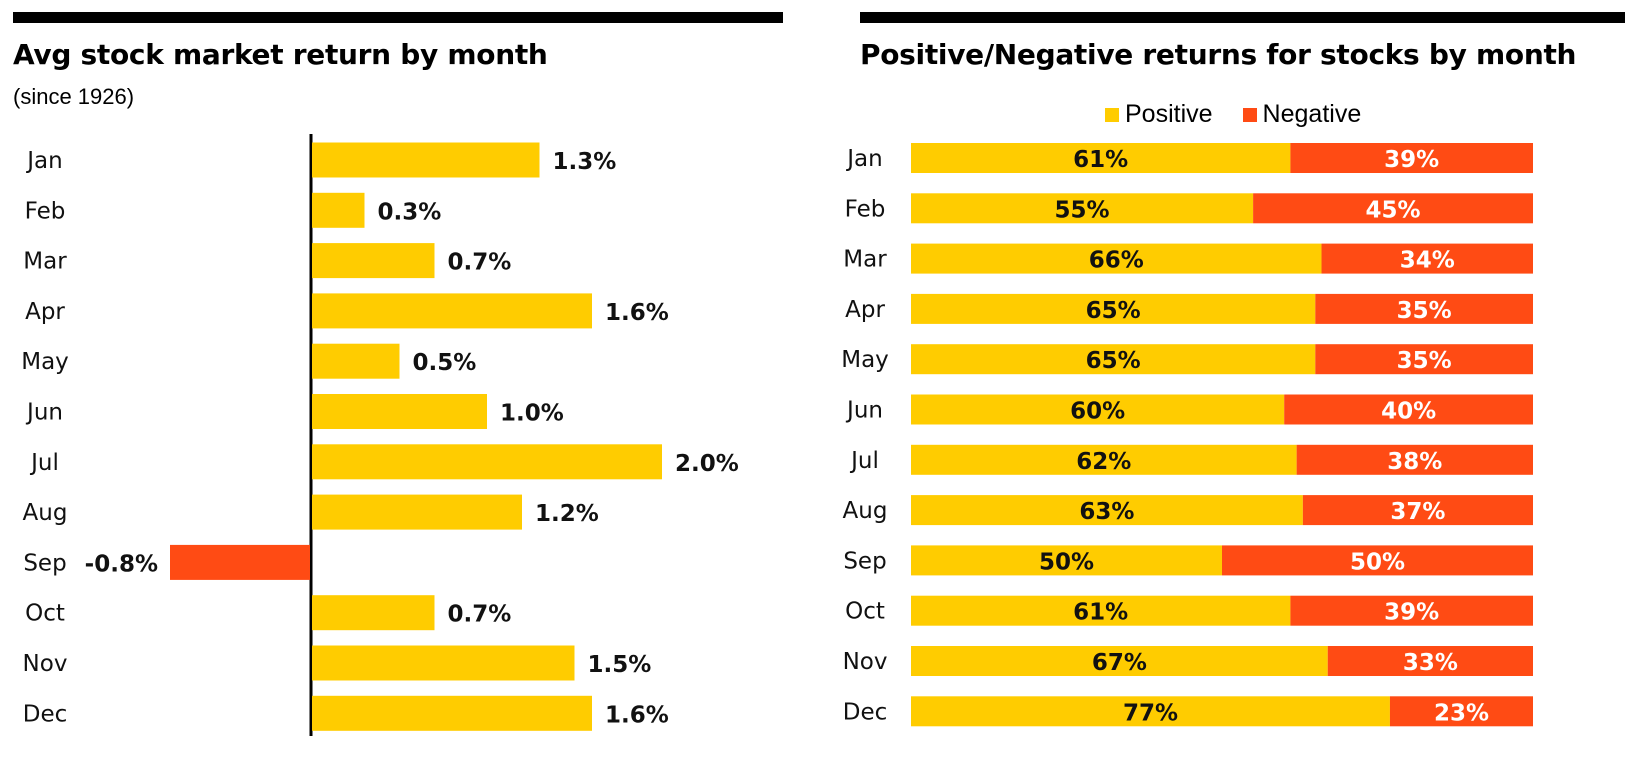 The height and width of the screenshot is (784, 1638). Describe the element at coordinates (567, 514) in the screenshot. I see `data-label: 1.2%` at that location.